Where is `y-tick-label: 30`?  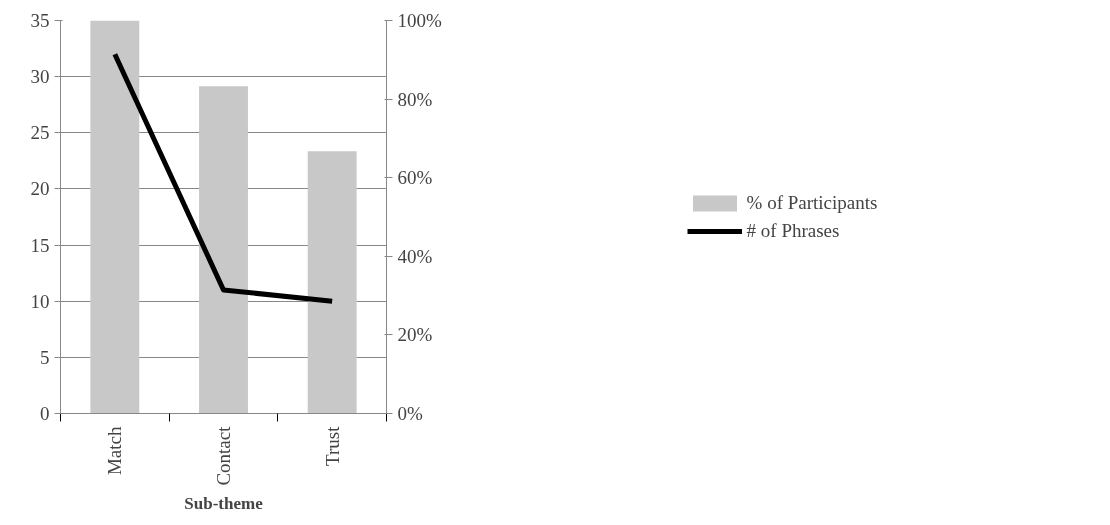 y-tick-label: 30 is located at coordinates (40, 77).